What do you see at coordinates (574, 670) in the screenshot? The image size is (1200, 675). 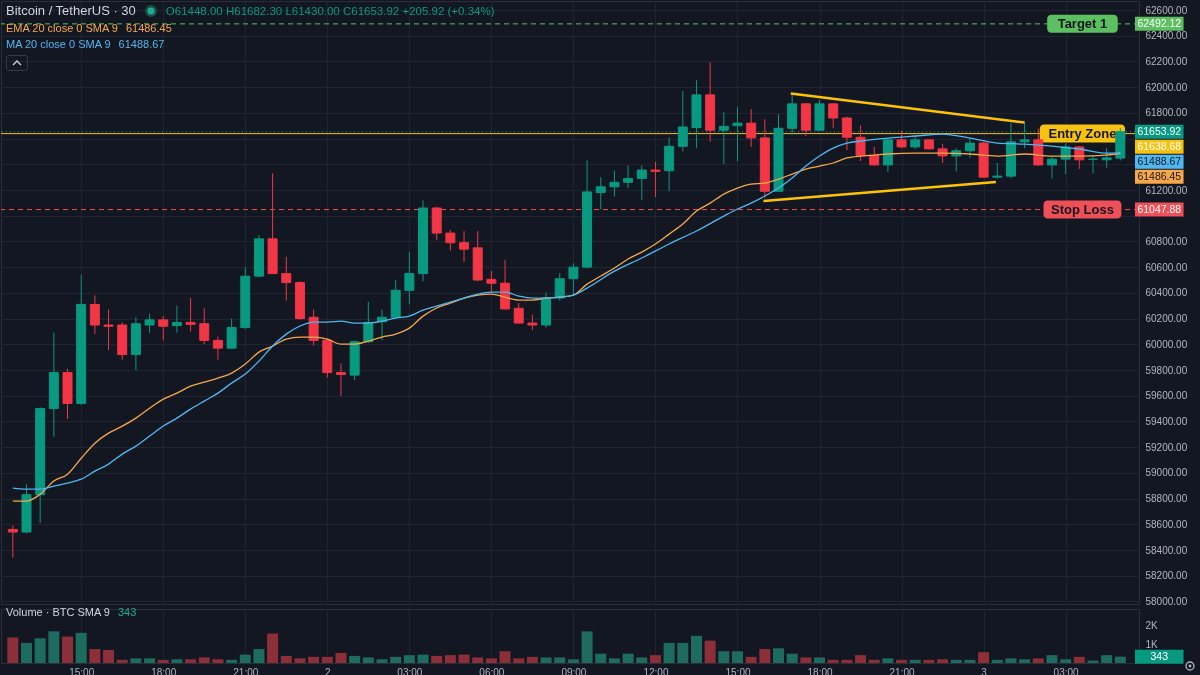 I see `x-tick-label: 09:00` at bounding box center [574, 670].